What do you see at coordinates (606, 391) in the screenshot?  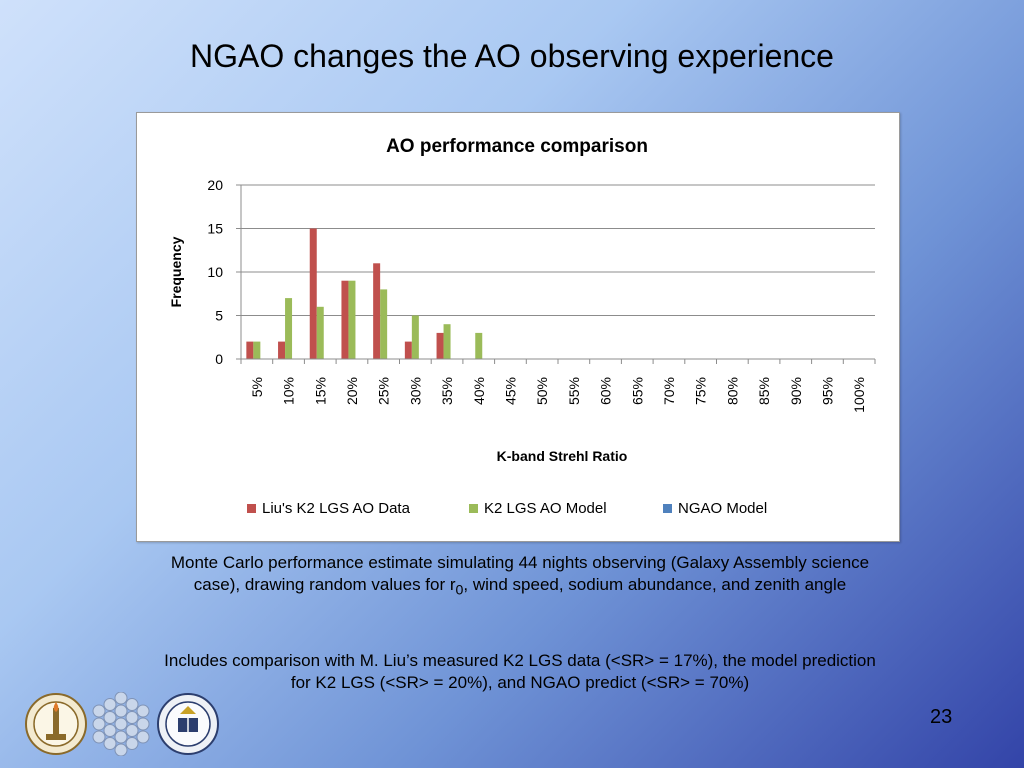 I see `x-tick-label: 60%` at bounding box center [606, 391].